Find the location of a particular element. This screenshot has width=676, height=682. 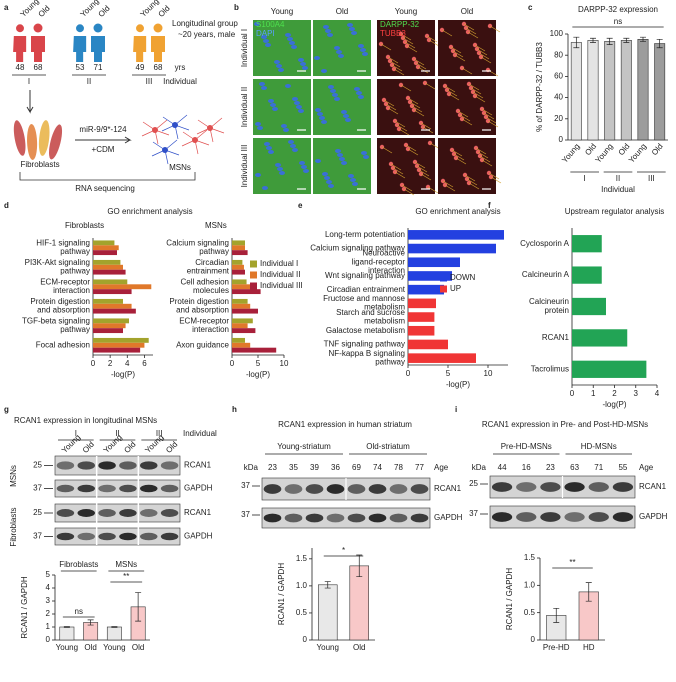

cell-label: Fibroblasts is located at coordinates (39, 164).